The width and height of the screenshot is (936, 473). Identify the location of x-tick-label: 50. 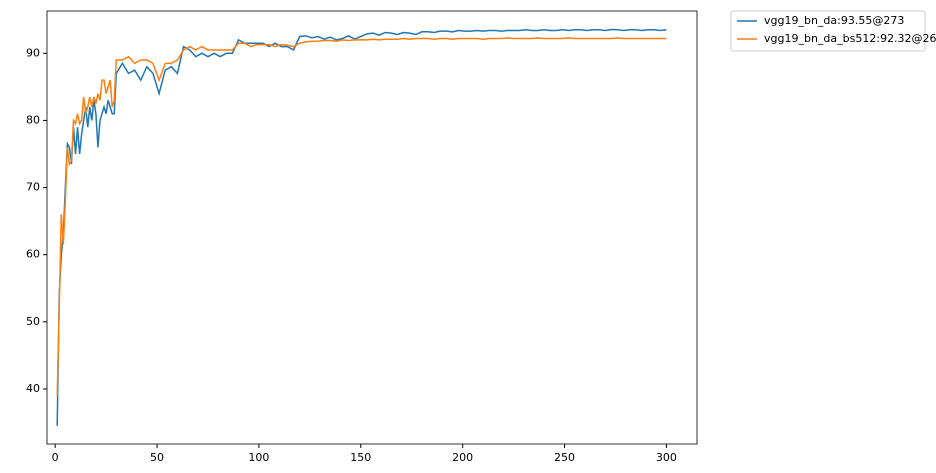
(157, 457).